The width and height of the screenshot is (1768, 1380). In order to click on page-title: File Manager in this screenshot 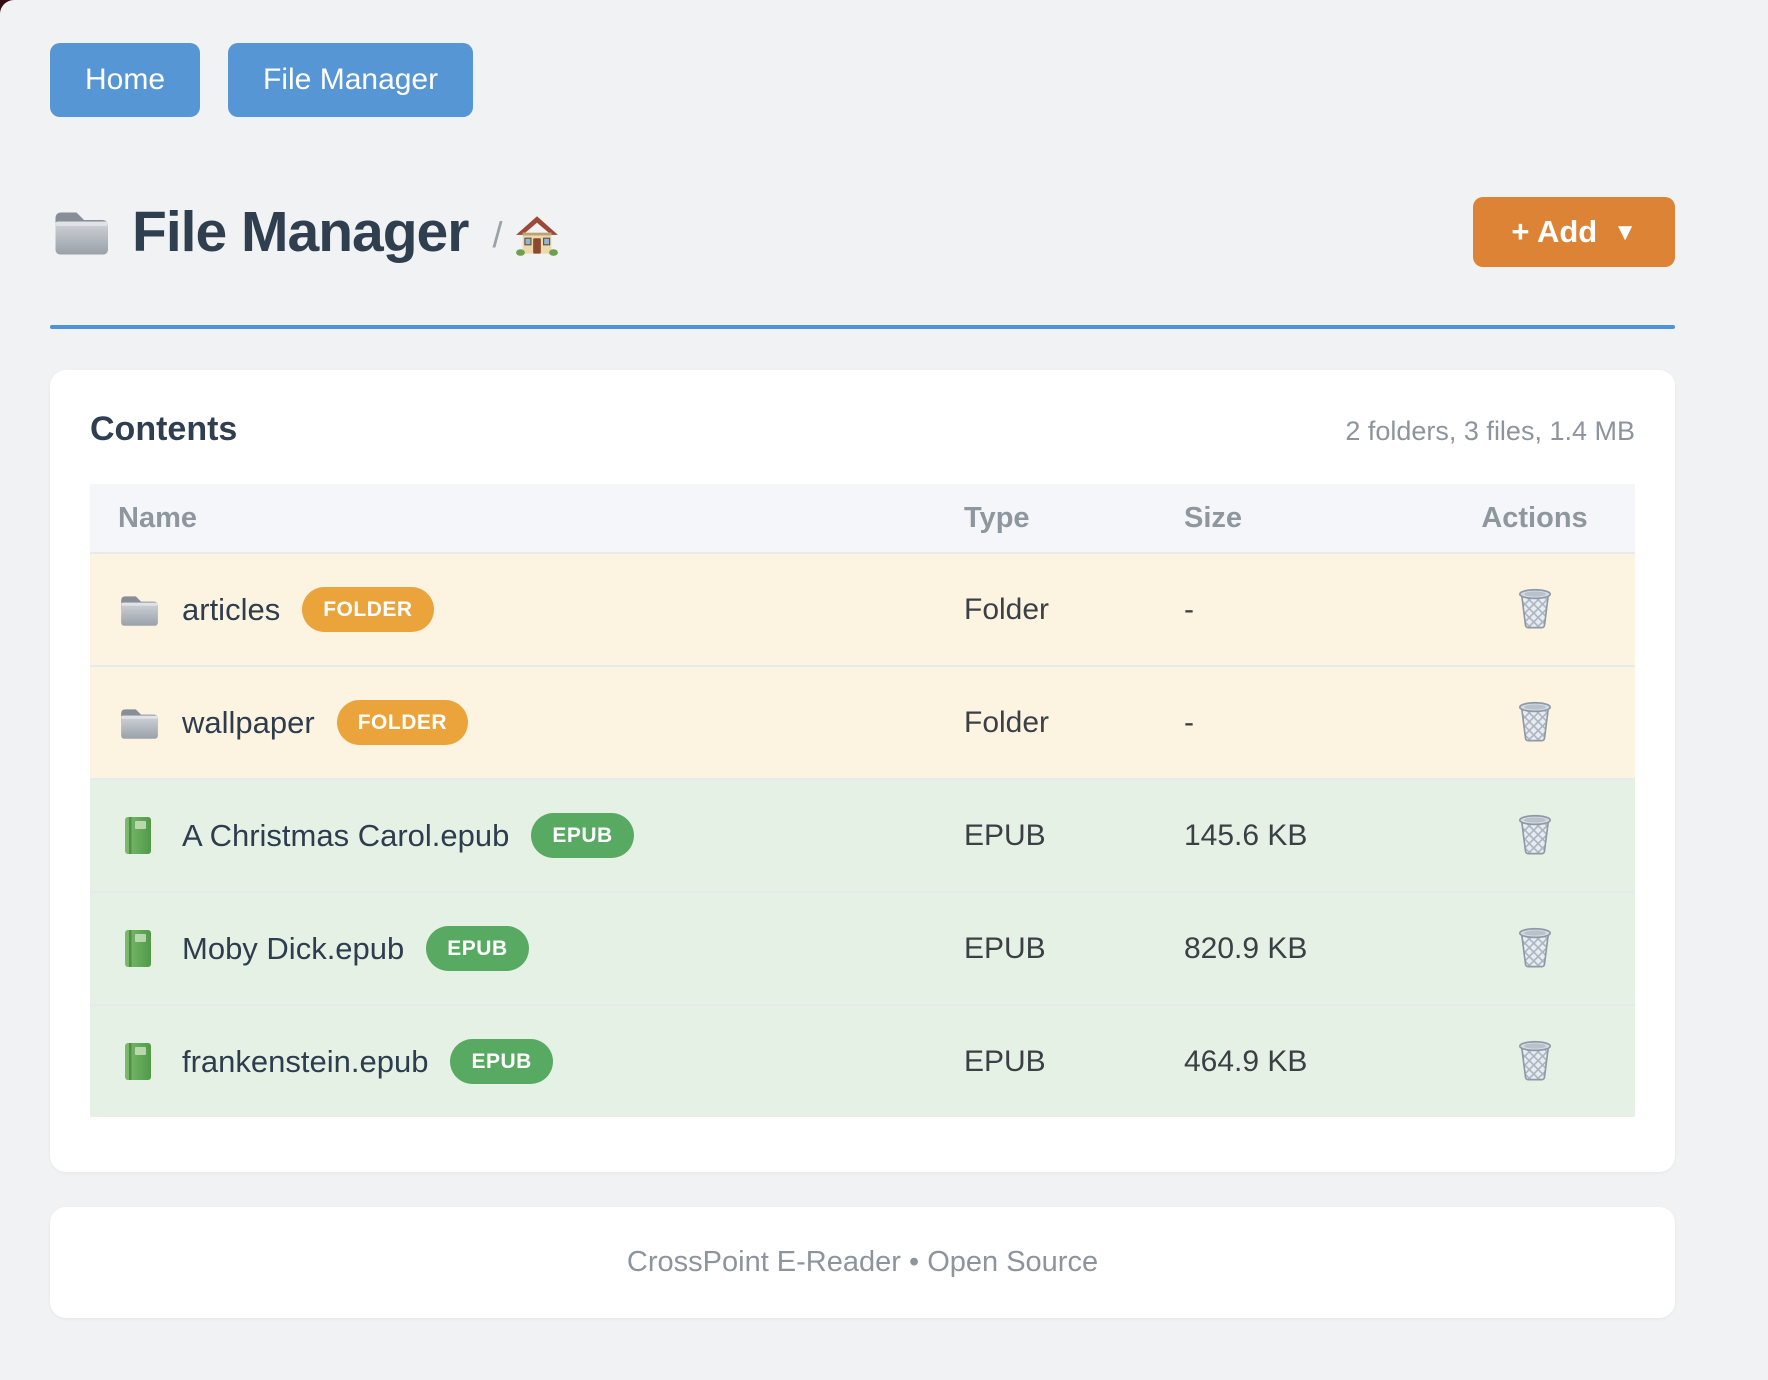, I will do `click(300, 232)`.